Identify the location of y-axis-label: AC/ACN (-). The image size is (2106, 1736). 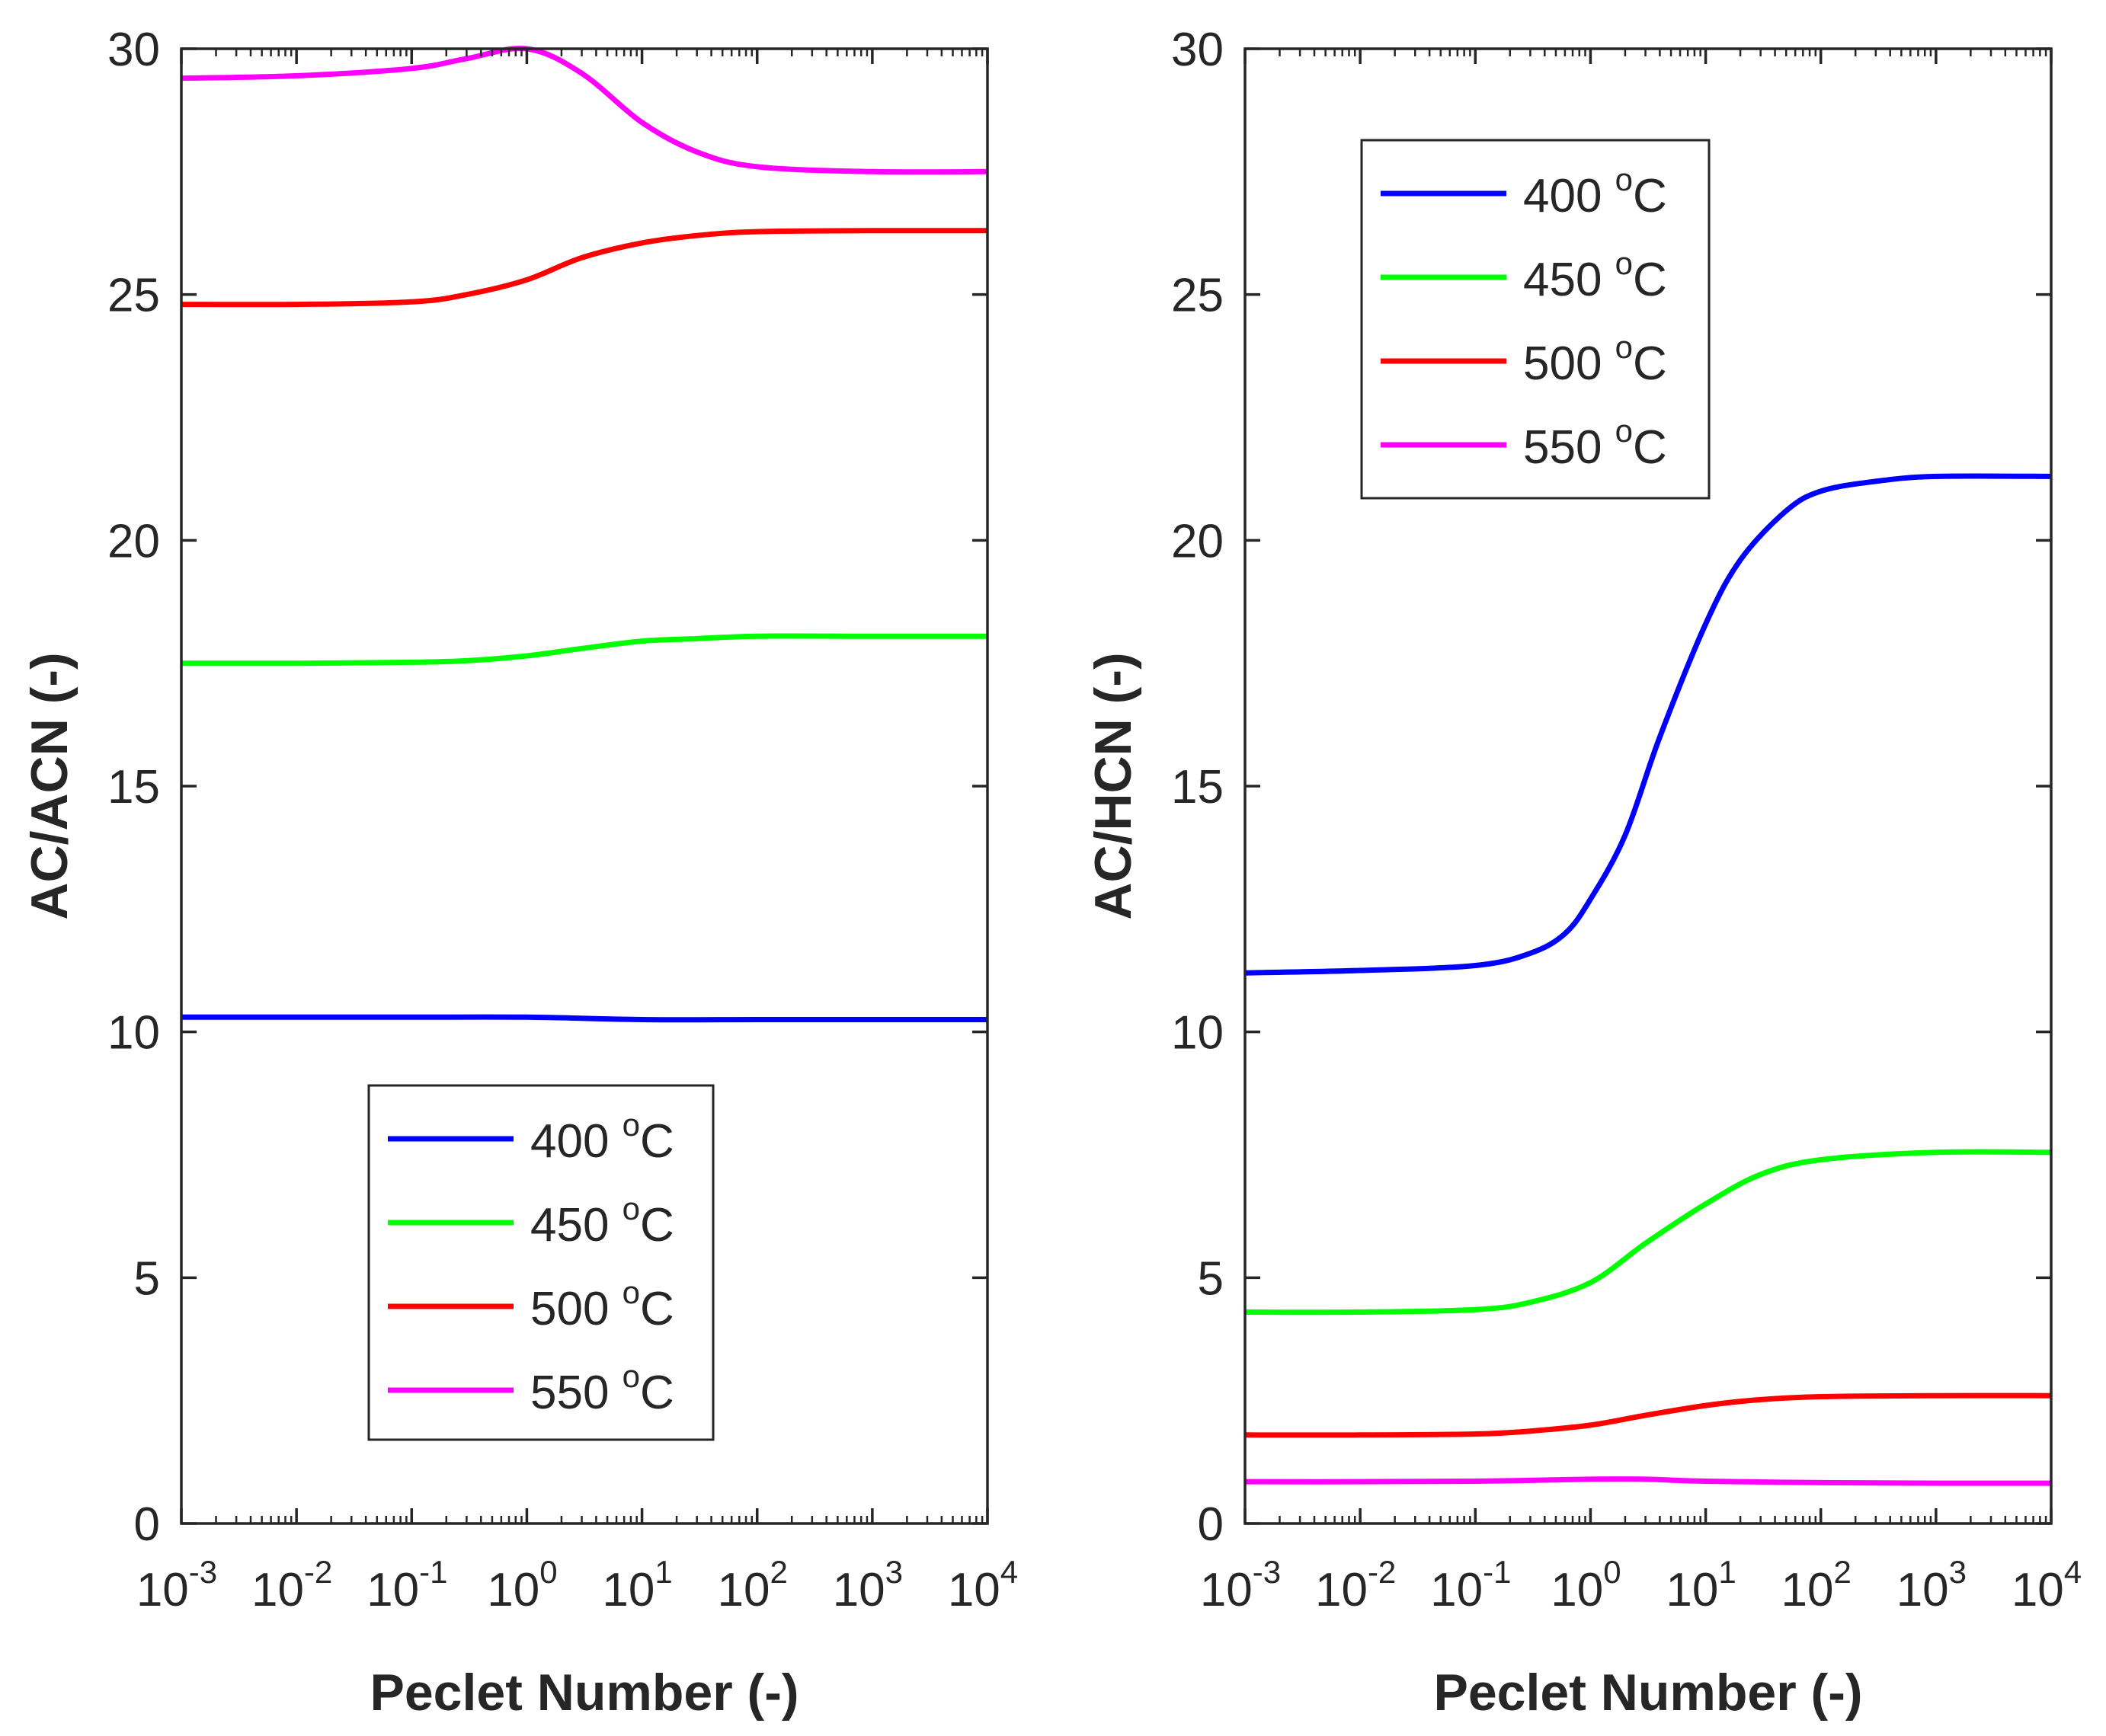
(49, 785).